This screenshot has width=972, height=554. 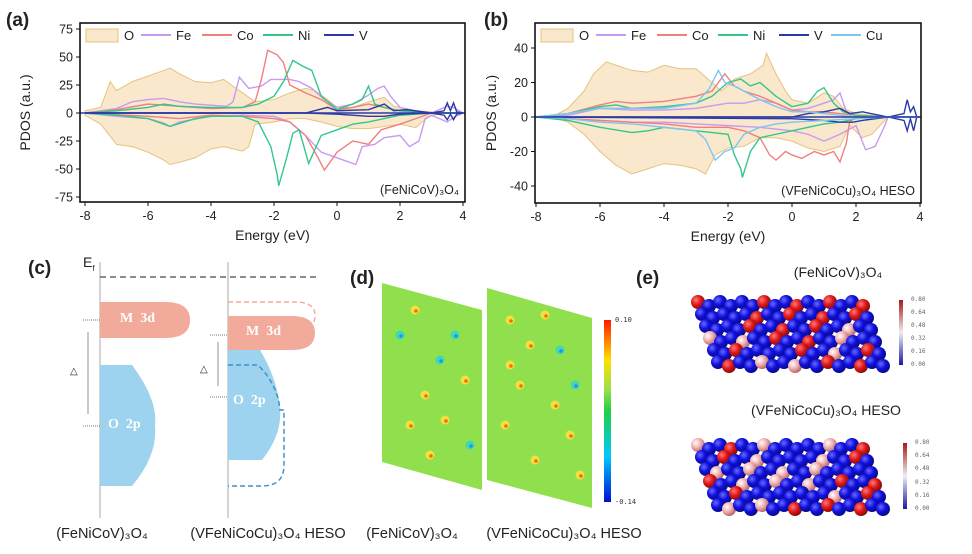 What do you see at coordinates (245, 35) in the screenshot?
I see `legend-label-Co: Co` at bounding box center [245, 35].